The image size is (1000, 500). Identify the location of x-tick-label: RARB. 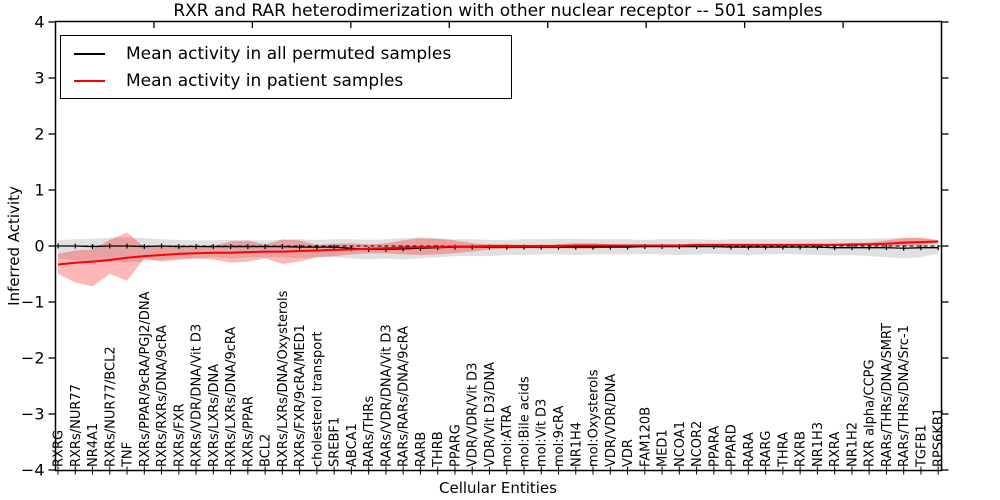
(421, 449).